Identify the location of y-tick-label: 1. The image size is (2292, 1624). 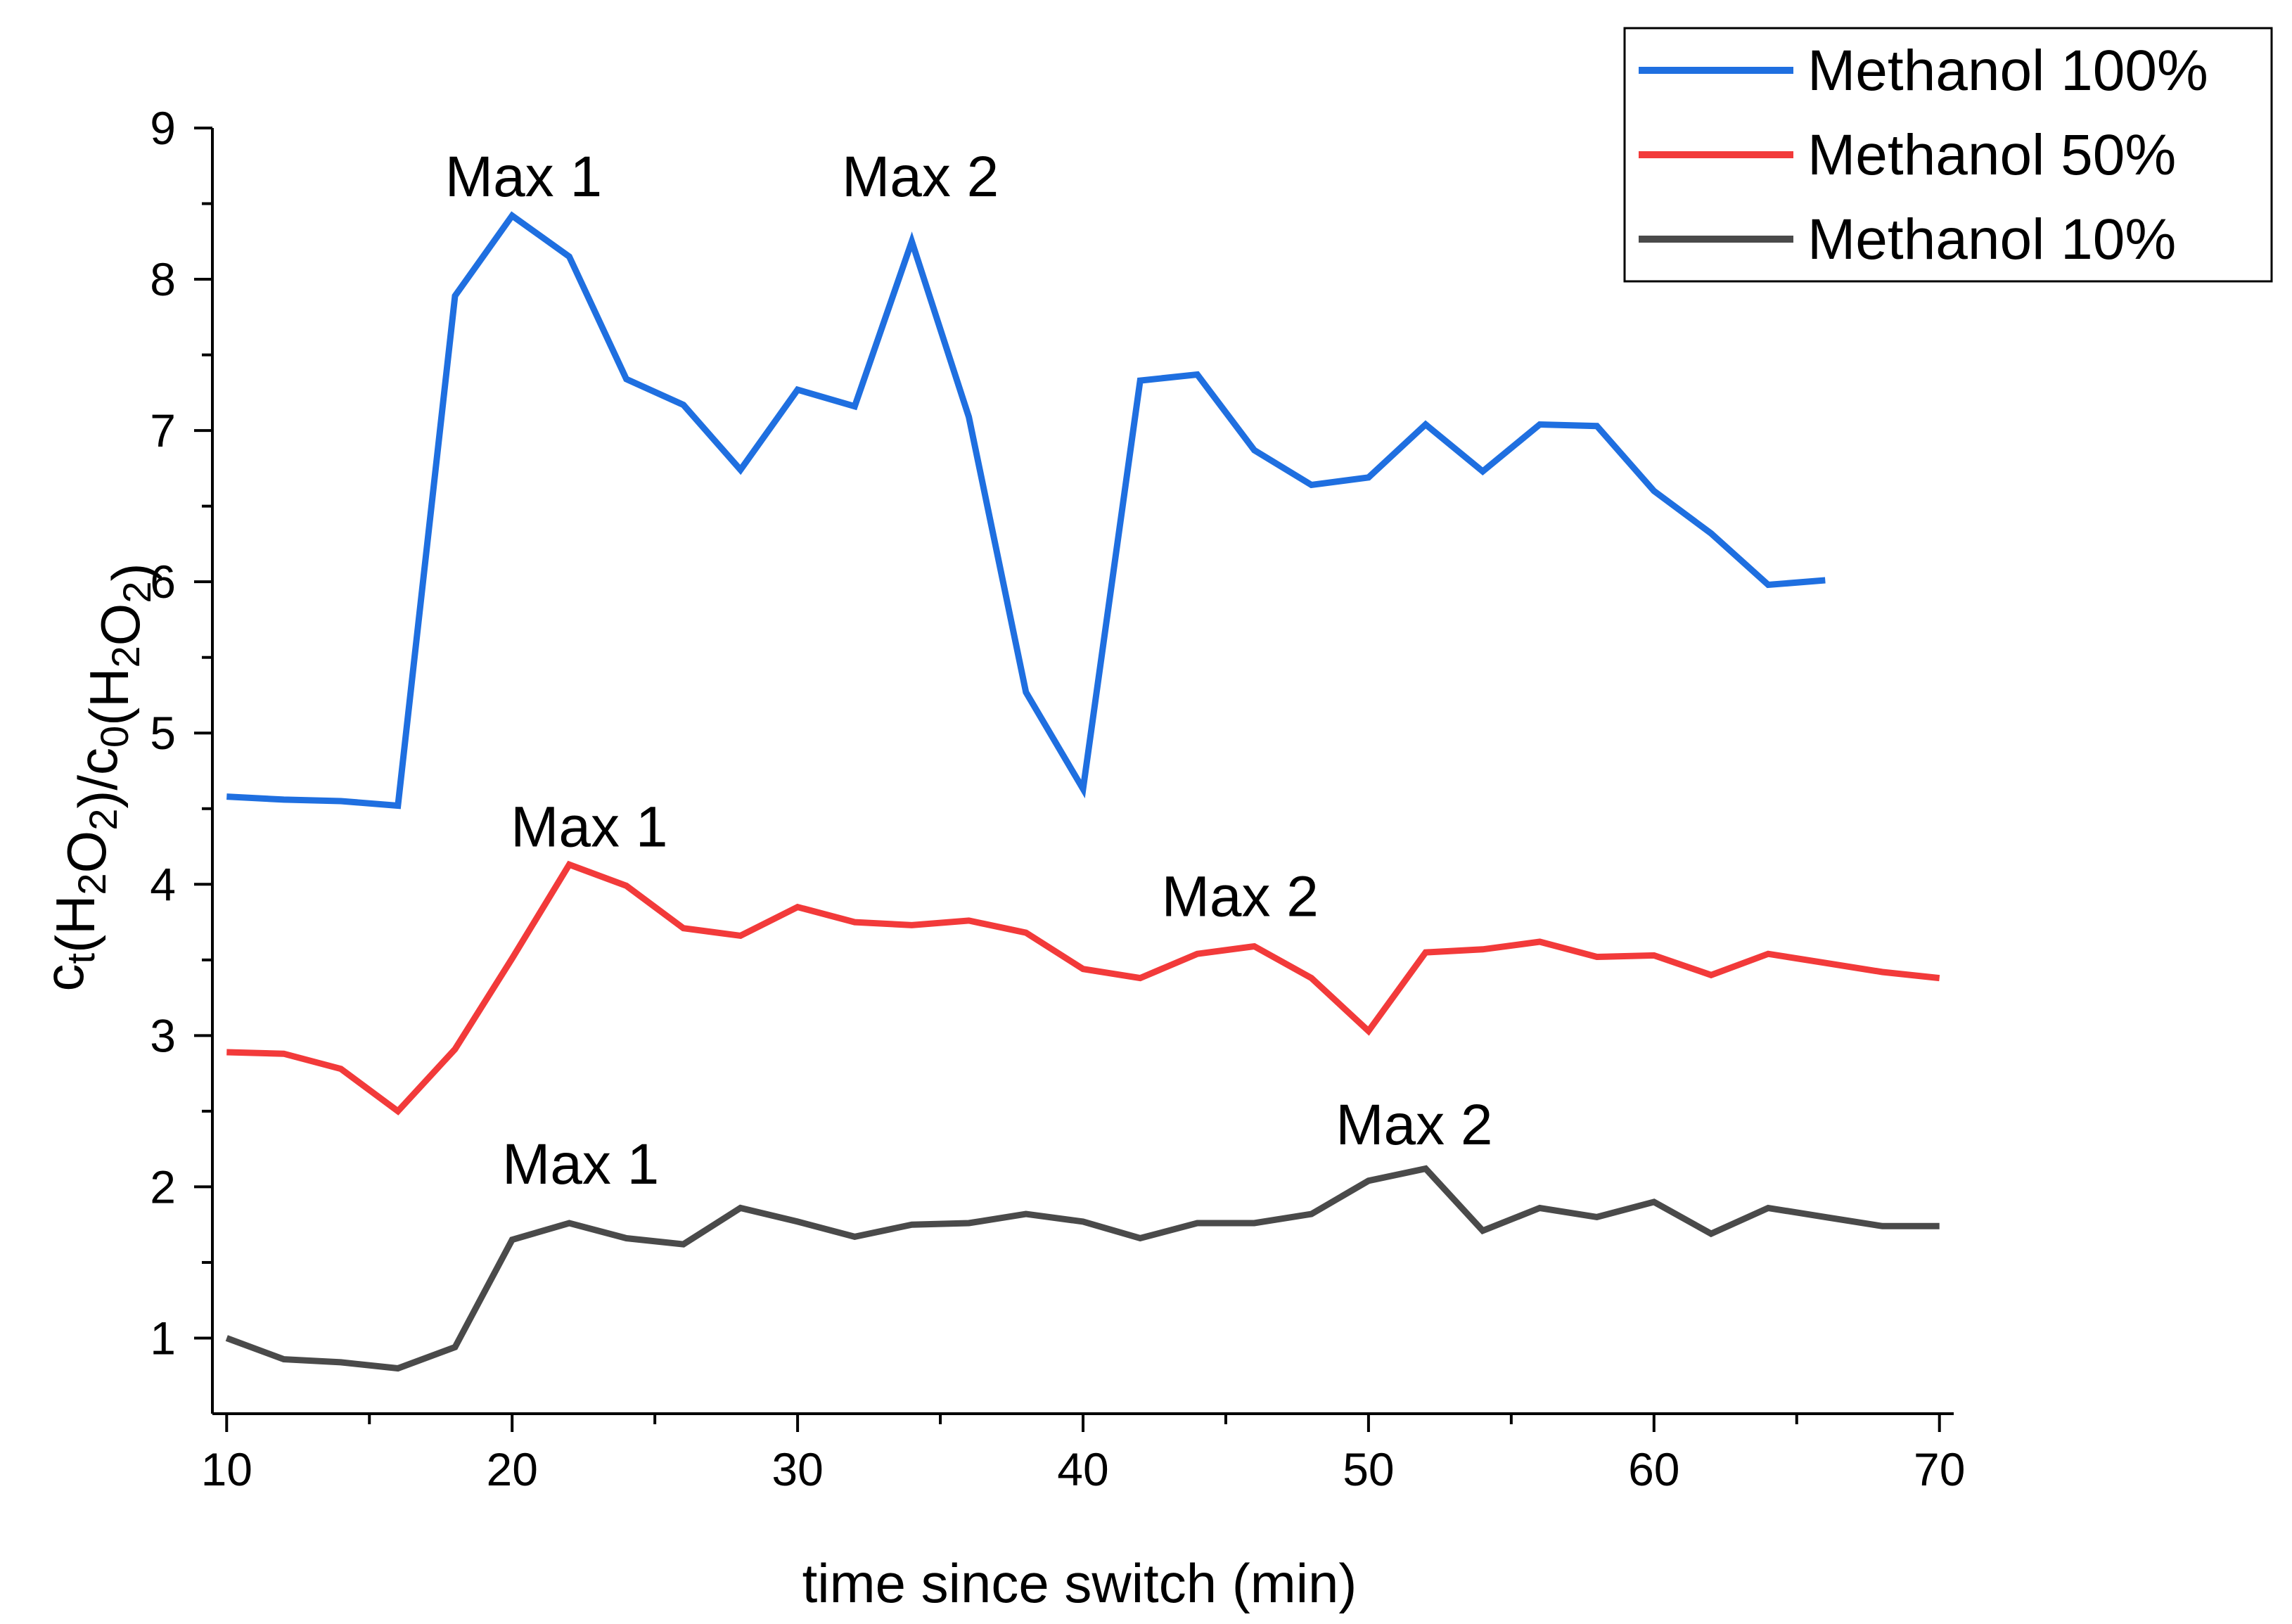
(163, 1338).